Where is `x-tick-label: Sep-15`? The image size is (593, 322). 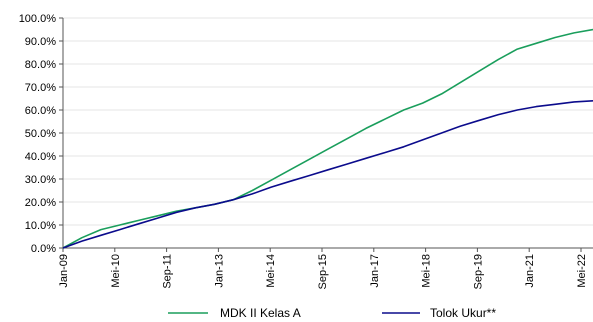 x-tick-label: Sep-15 is located at coordinates (323, 271).